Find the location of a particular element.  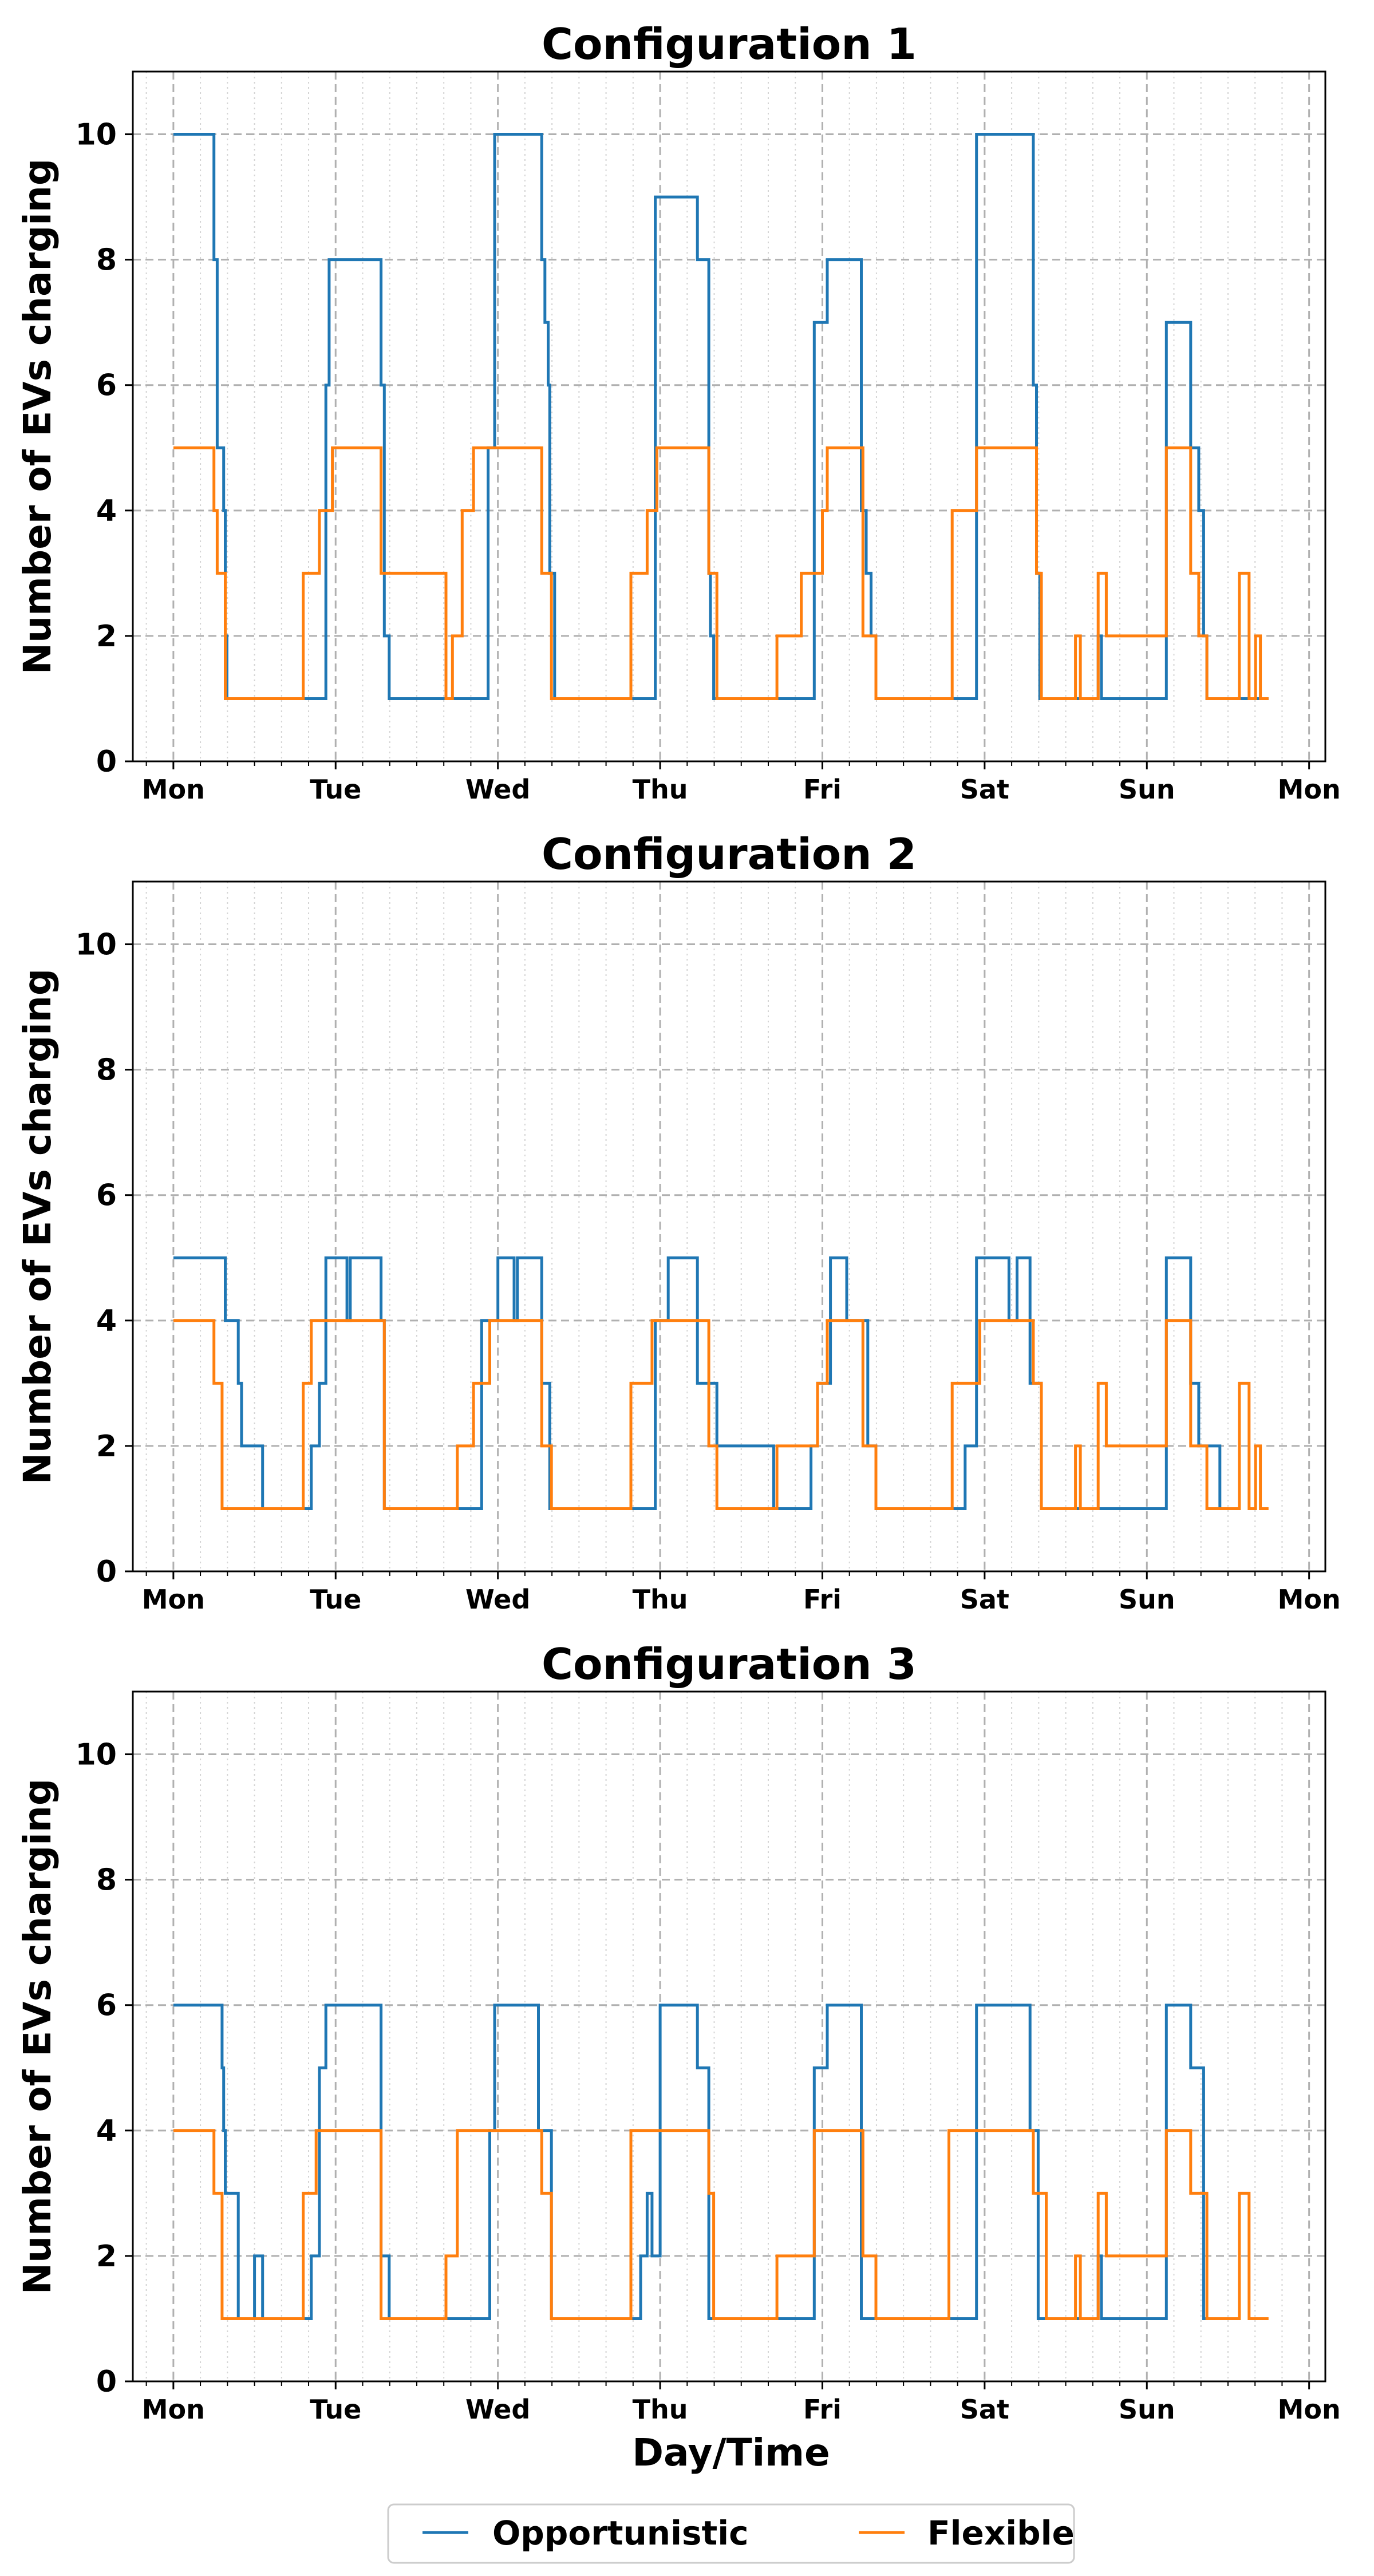

x-axis-label: Day/Time is located at coordinates (731, 2453).